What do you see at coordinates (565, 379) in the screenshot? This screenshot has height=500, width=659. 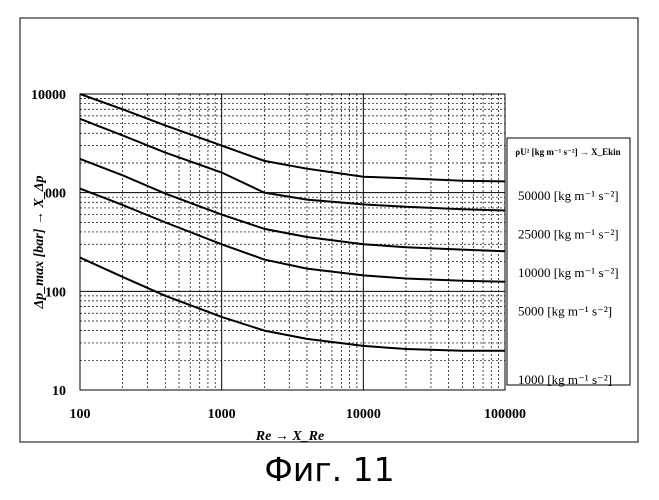 I see `legend-entry: 1000 [kg m⁻¹ s⁻²]` at bounding box center [565, 379].